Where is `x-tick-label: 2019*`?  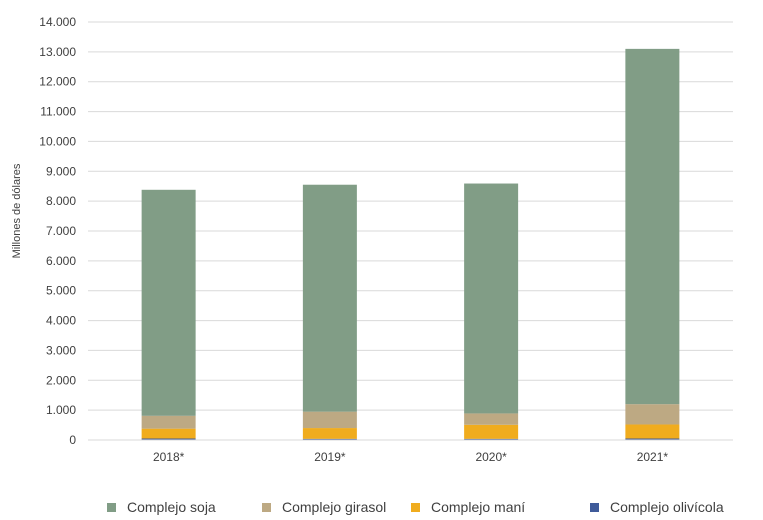
x-tick-label: 2019* is located at coordinates (330, 457).